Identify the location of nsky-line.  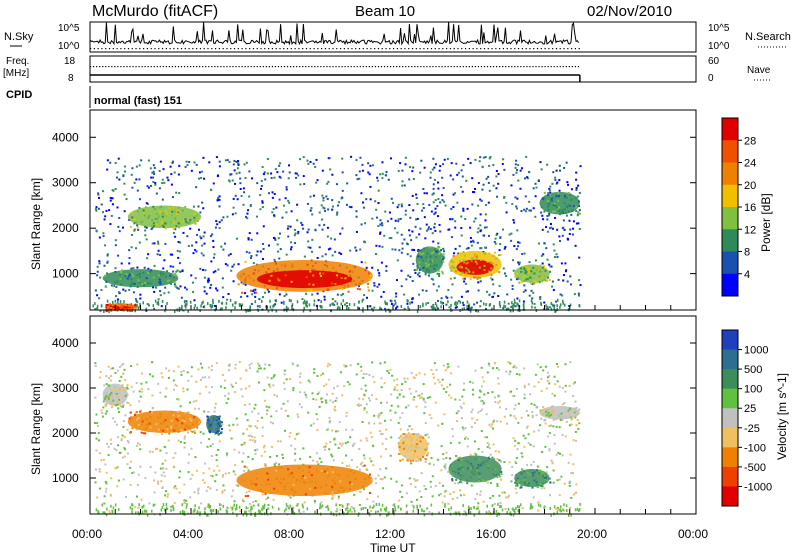
(334, 33).